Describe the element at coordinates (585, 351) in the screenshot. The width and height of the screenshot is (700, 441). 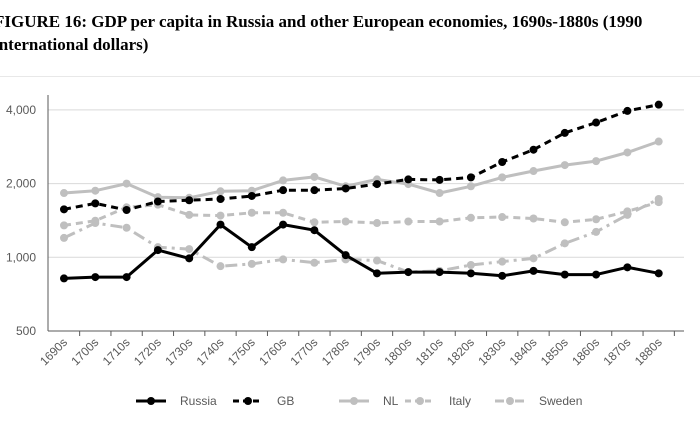
I see `x-tick-label: 1860s` at that location.